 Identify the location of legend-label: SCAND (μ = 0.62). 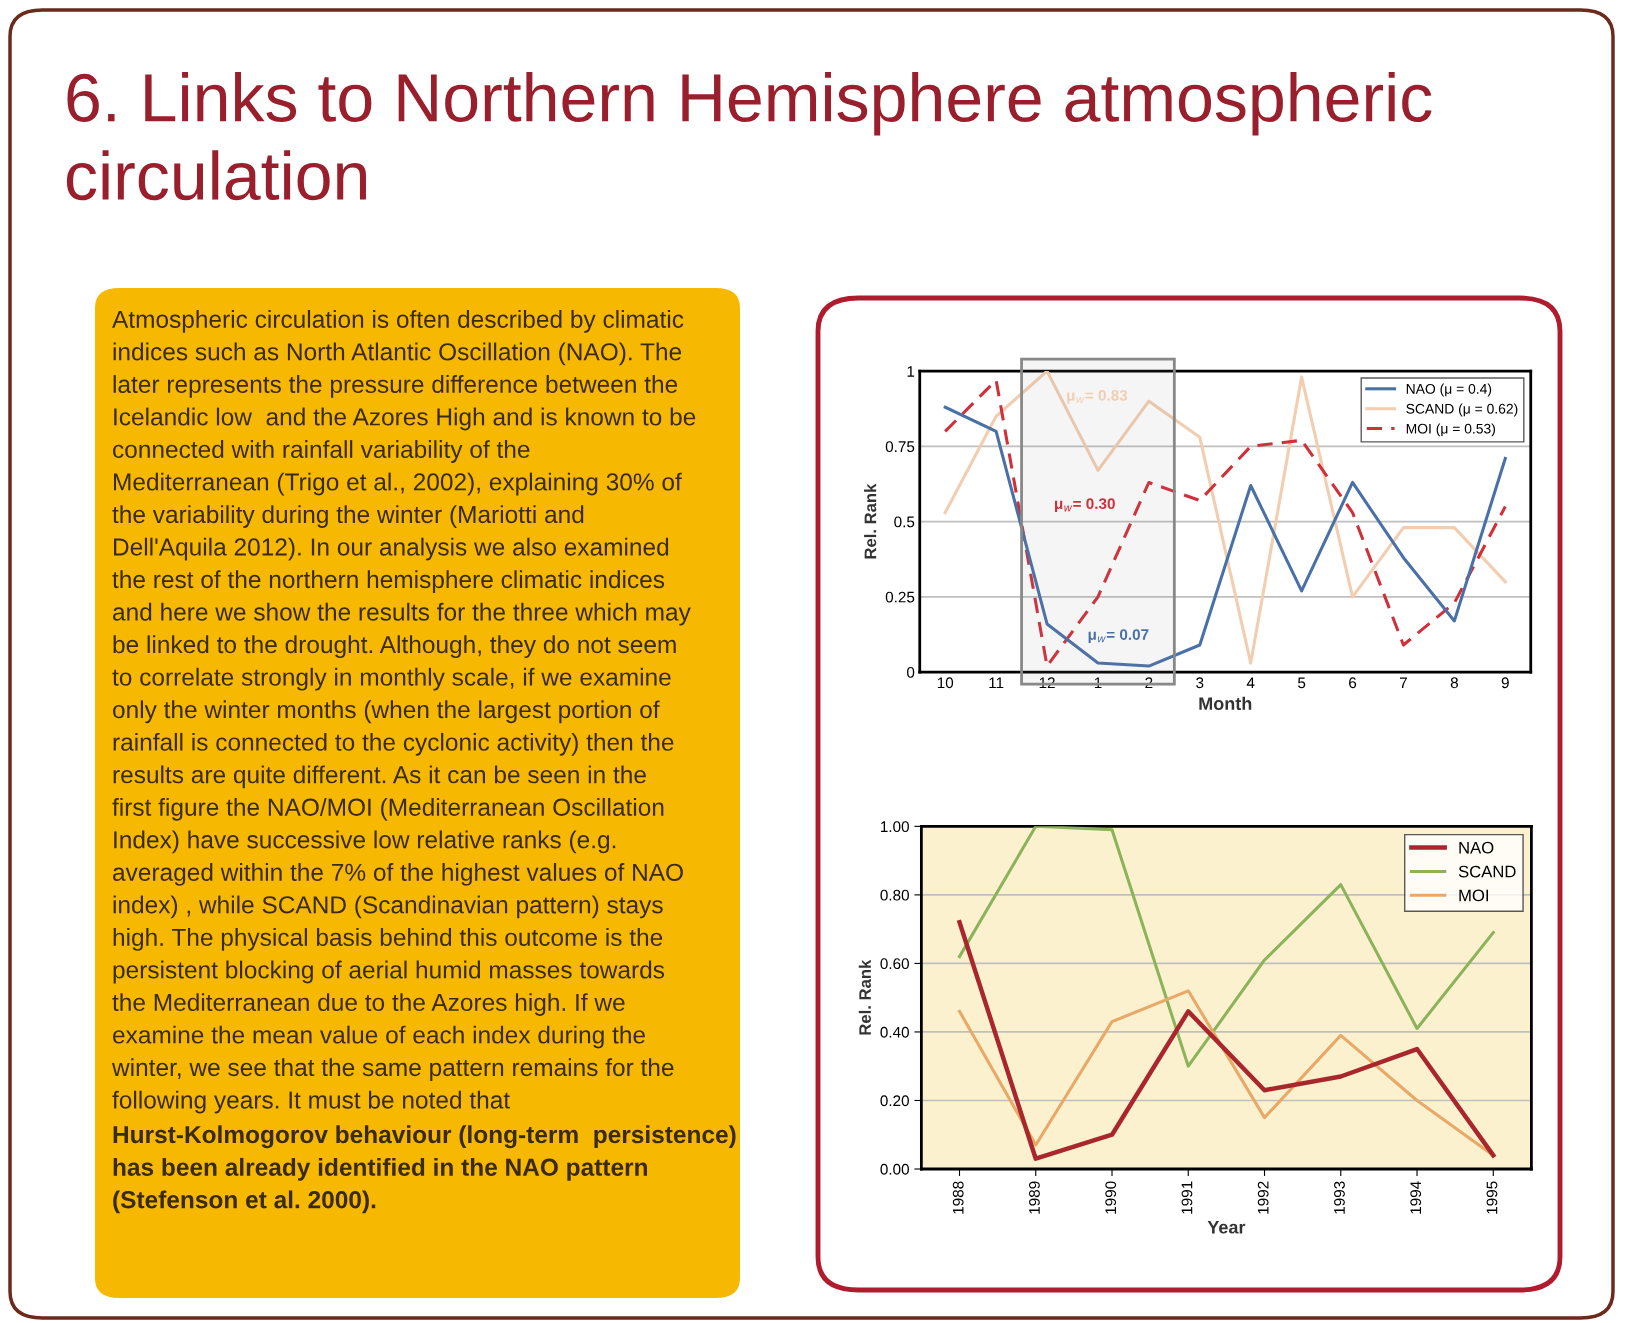
(1462, 410).